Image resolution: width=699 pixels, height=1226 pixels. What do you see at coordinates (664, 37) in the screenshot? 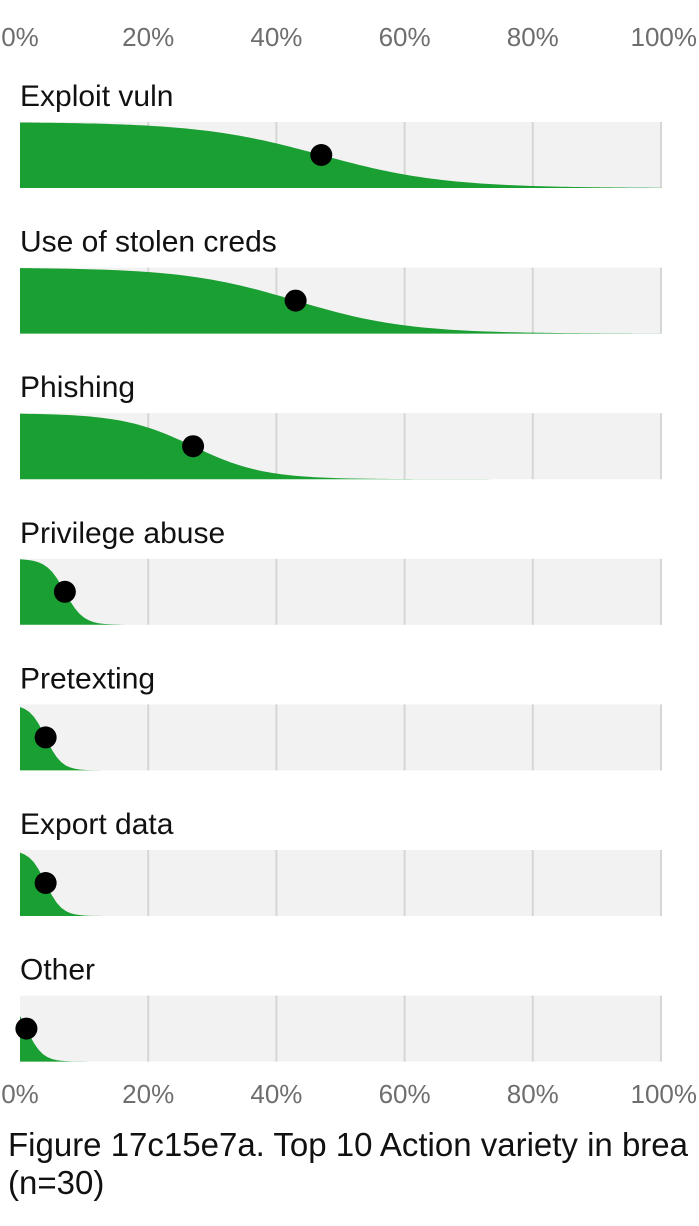
I see `top-tick-label: 100%` at bounding box center [664, 37].